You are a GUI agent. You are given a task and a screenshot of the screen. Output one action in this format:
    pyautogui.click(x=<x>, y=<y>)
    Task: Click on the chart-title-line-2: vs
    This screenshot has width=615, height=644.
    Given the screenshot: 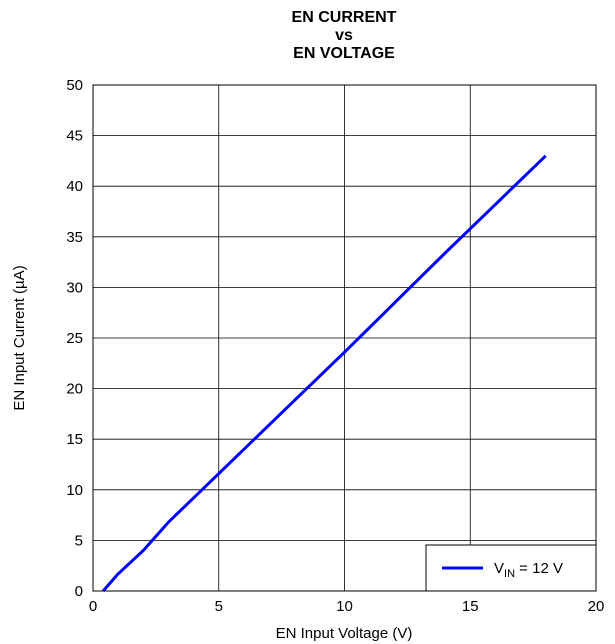 What is the action you would take?
    pyautogui.click(x=344, y=35)
    